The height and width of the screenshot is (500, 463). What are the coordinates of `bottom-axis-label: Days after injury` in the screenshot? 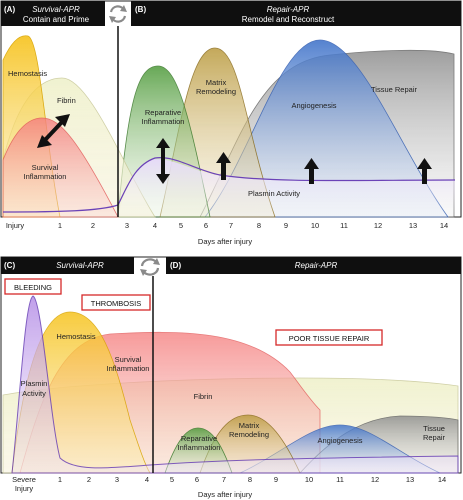 It's located at (225, 494).